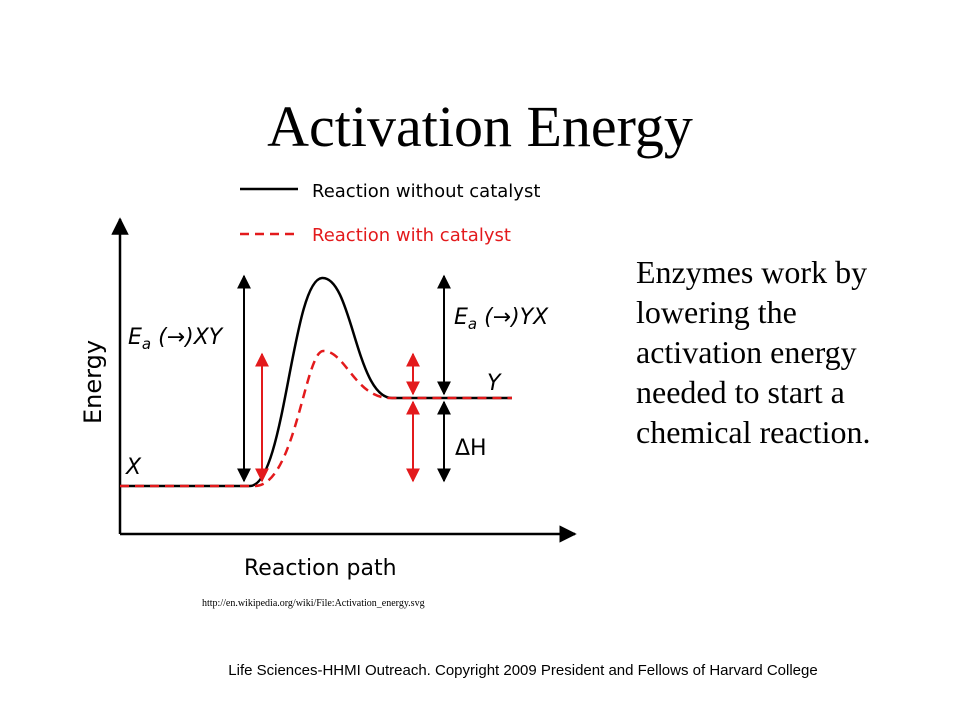 This screenshot has width=960, height=720. What do you see at coordinates (471, 448) in the screenshot?
I see `delta-h-label: ΔH` at bounding box center [471, 448].